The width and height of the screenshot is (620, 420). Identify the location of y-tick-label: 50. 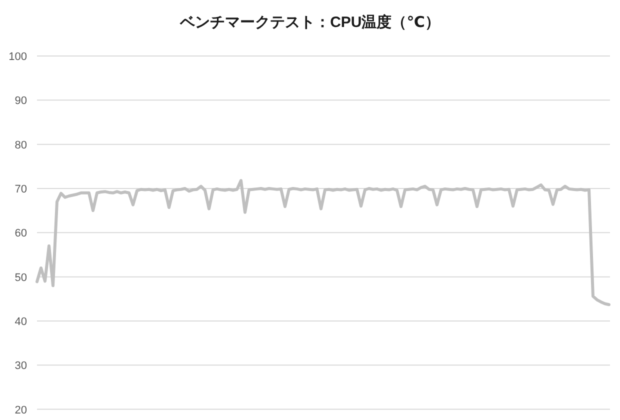
(20, 278).